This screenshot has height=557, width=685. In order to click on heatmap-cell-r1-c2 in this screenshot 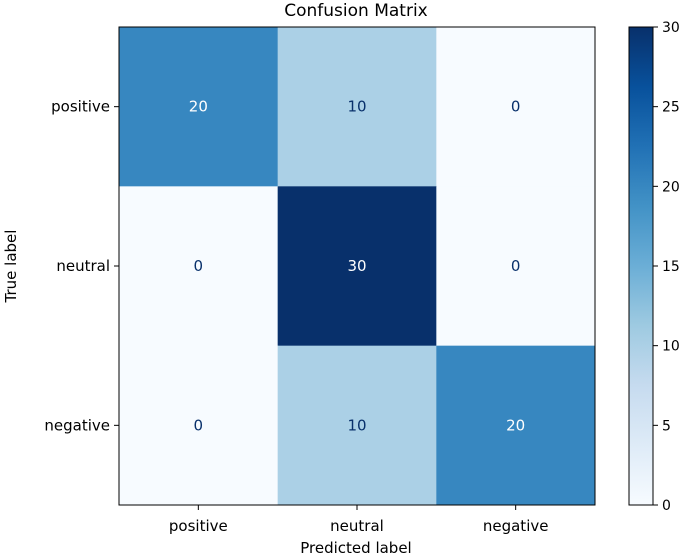, I will do `click(516, 266)`.